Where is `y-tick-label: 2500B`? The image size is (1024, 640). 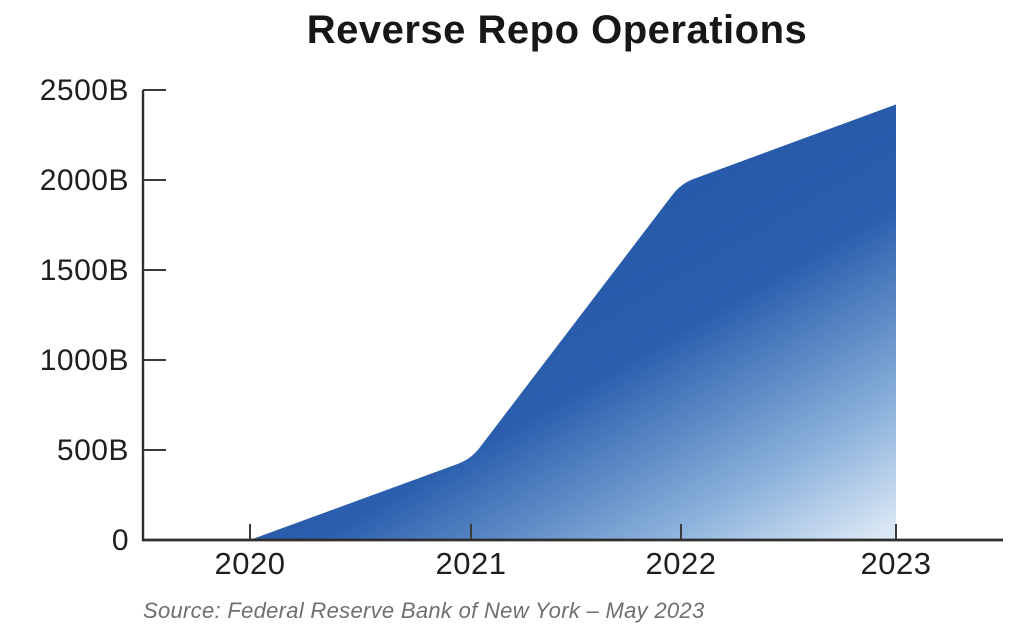
y-tick-label: 2500B is located at coordinates (84, 90).